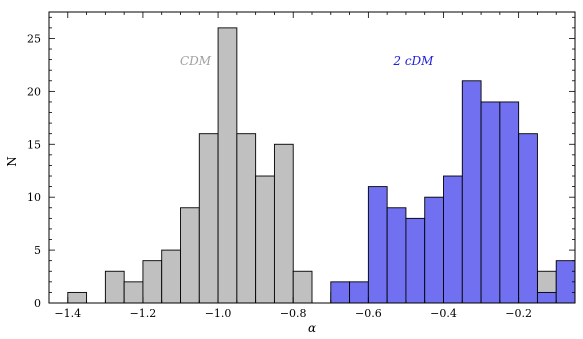 The height and width of the screenshot is (339, 583). I want to click on y-tick-label: 20, so click(34, 91).